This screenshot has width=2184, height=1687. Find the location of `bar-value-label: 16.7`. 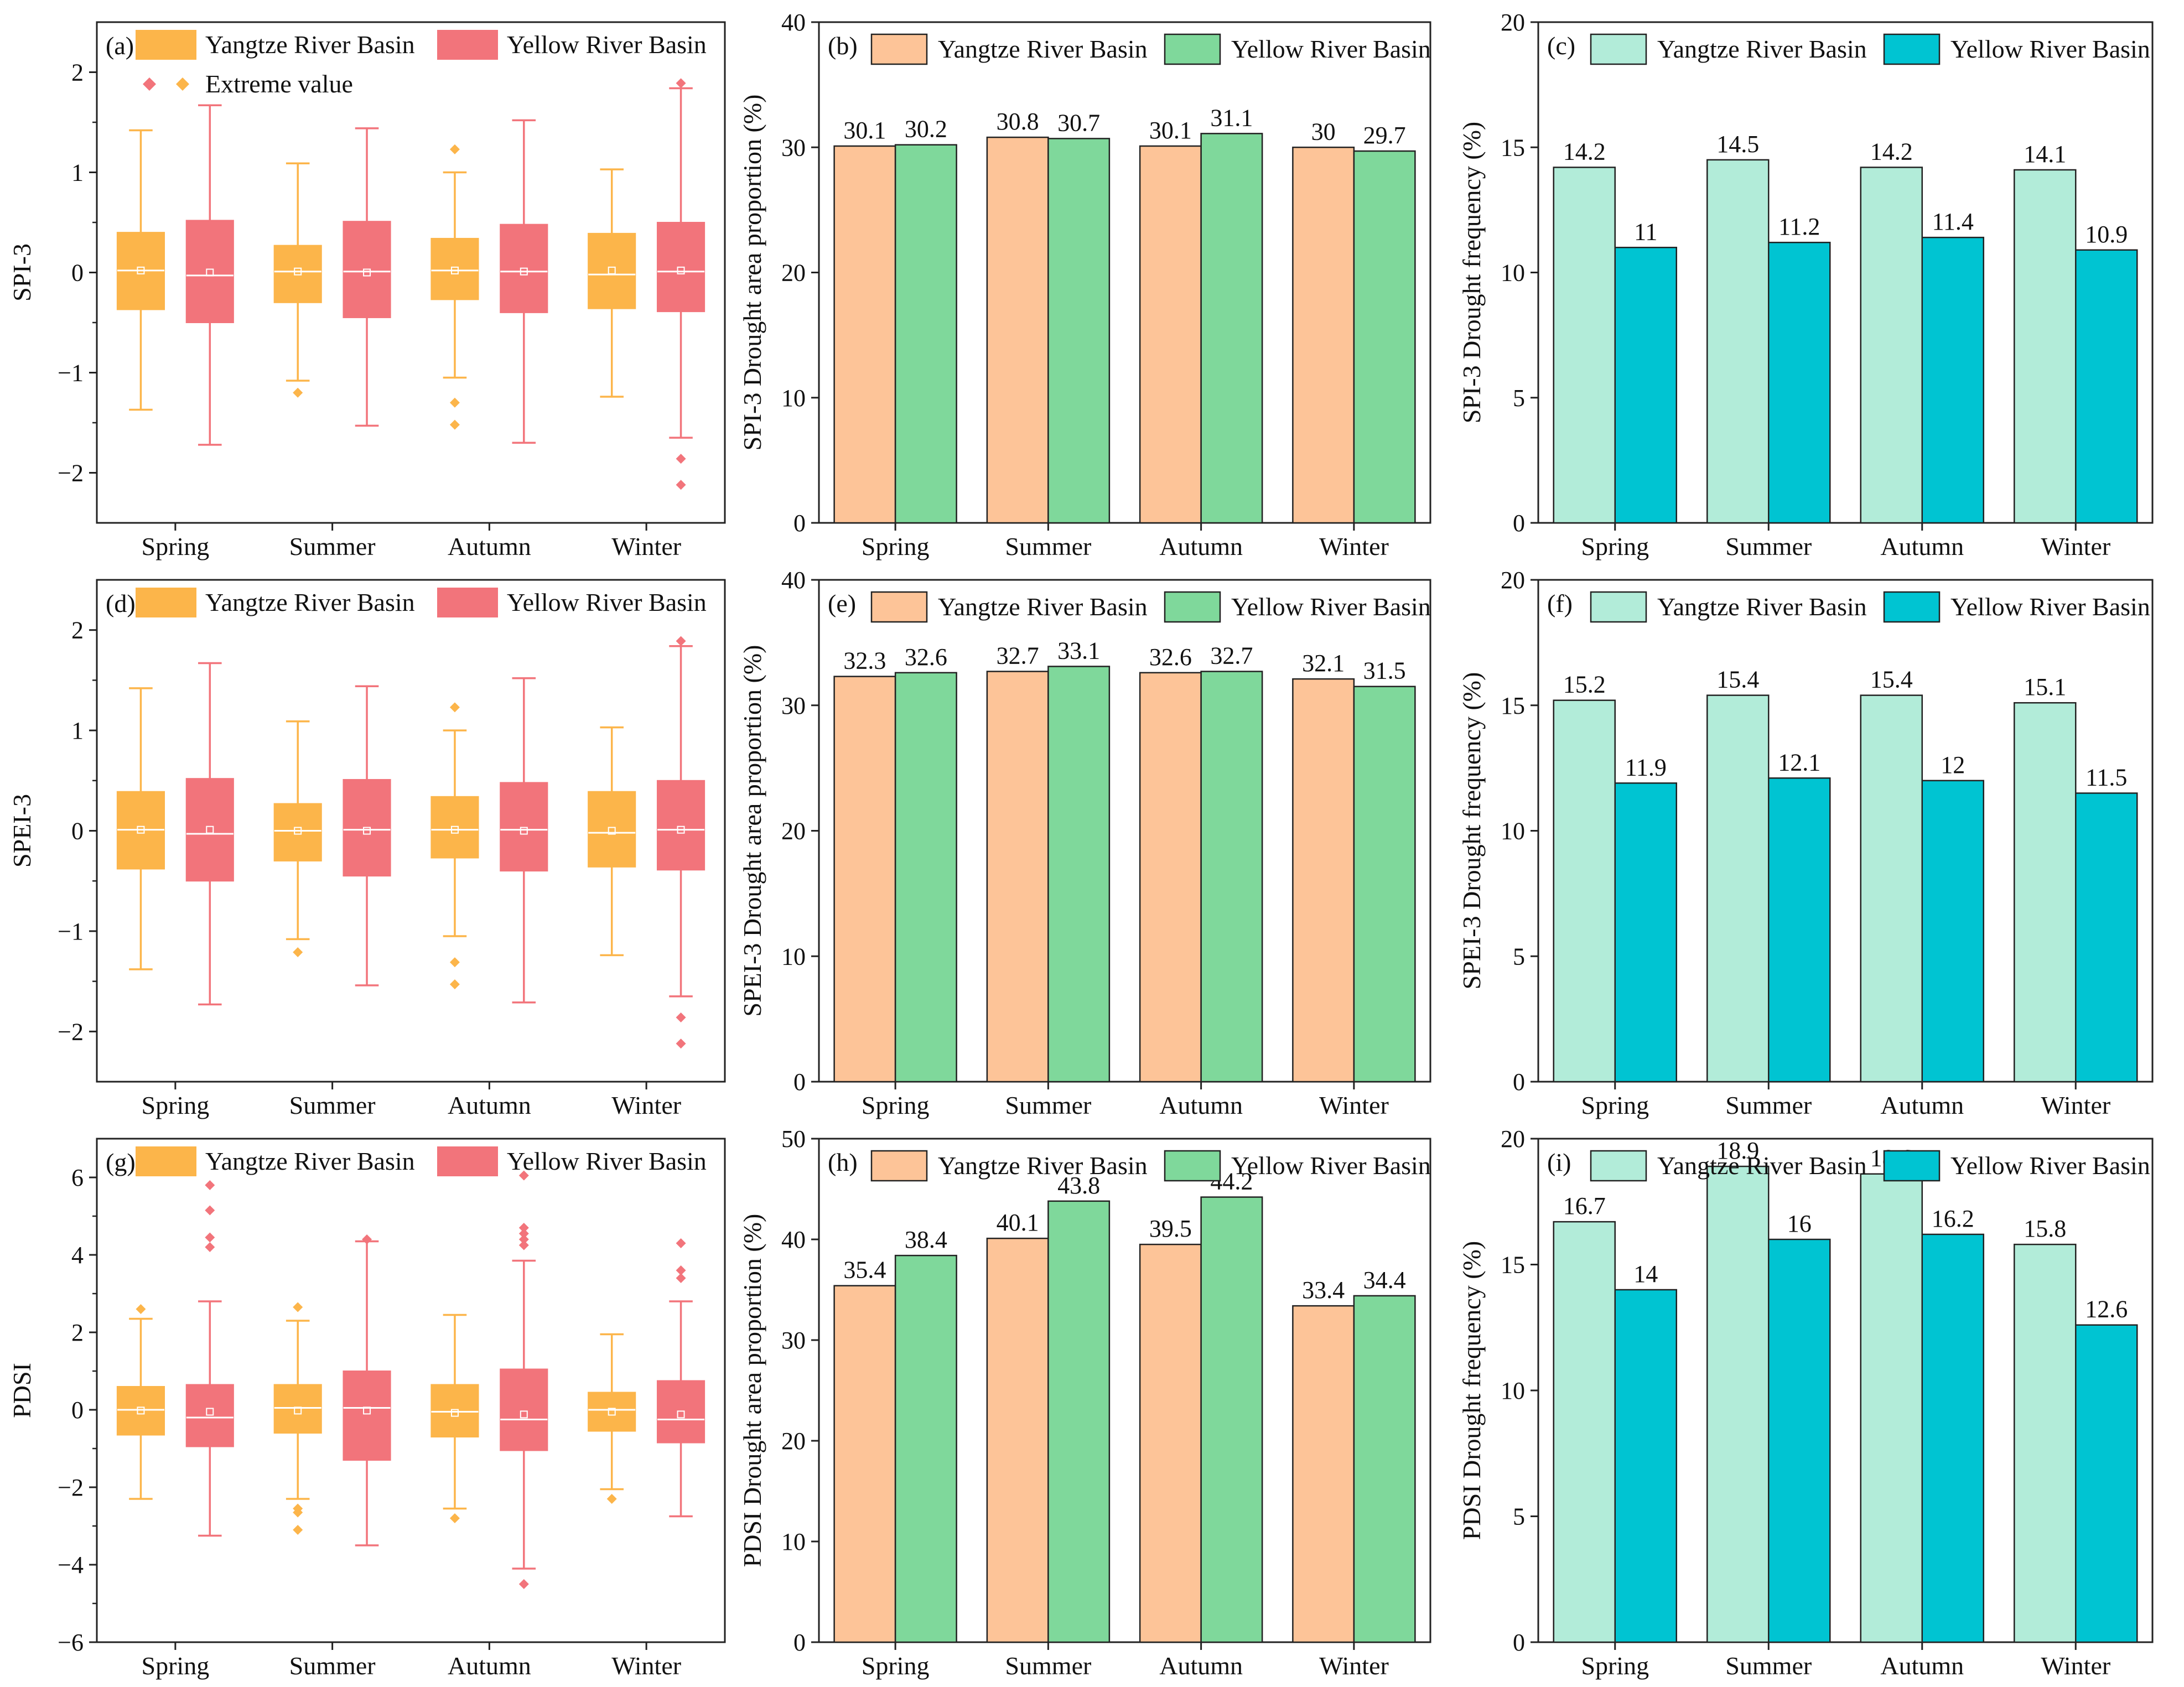

bar-value-label: 16.7 is located at coordinates (1585, 1205).